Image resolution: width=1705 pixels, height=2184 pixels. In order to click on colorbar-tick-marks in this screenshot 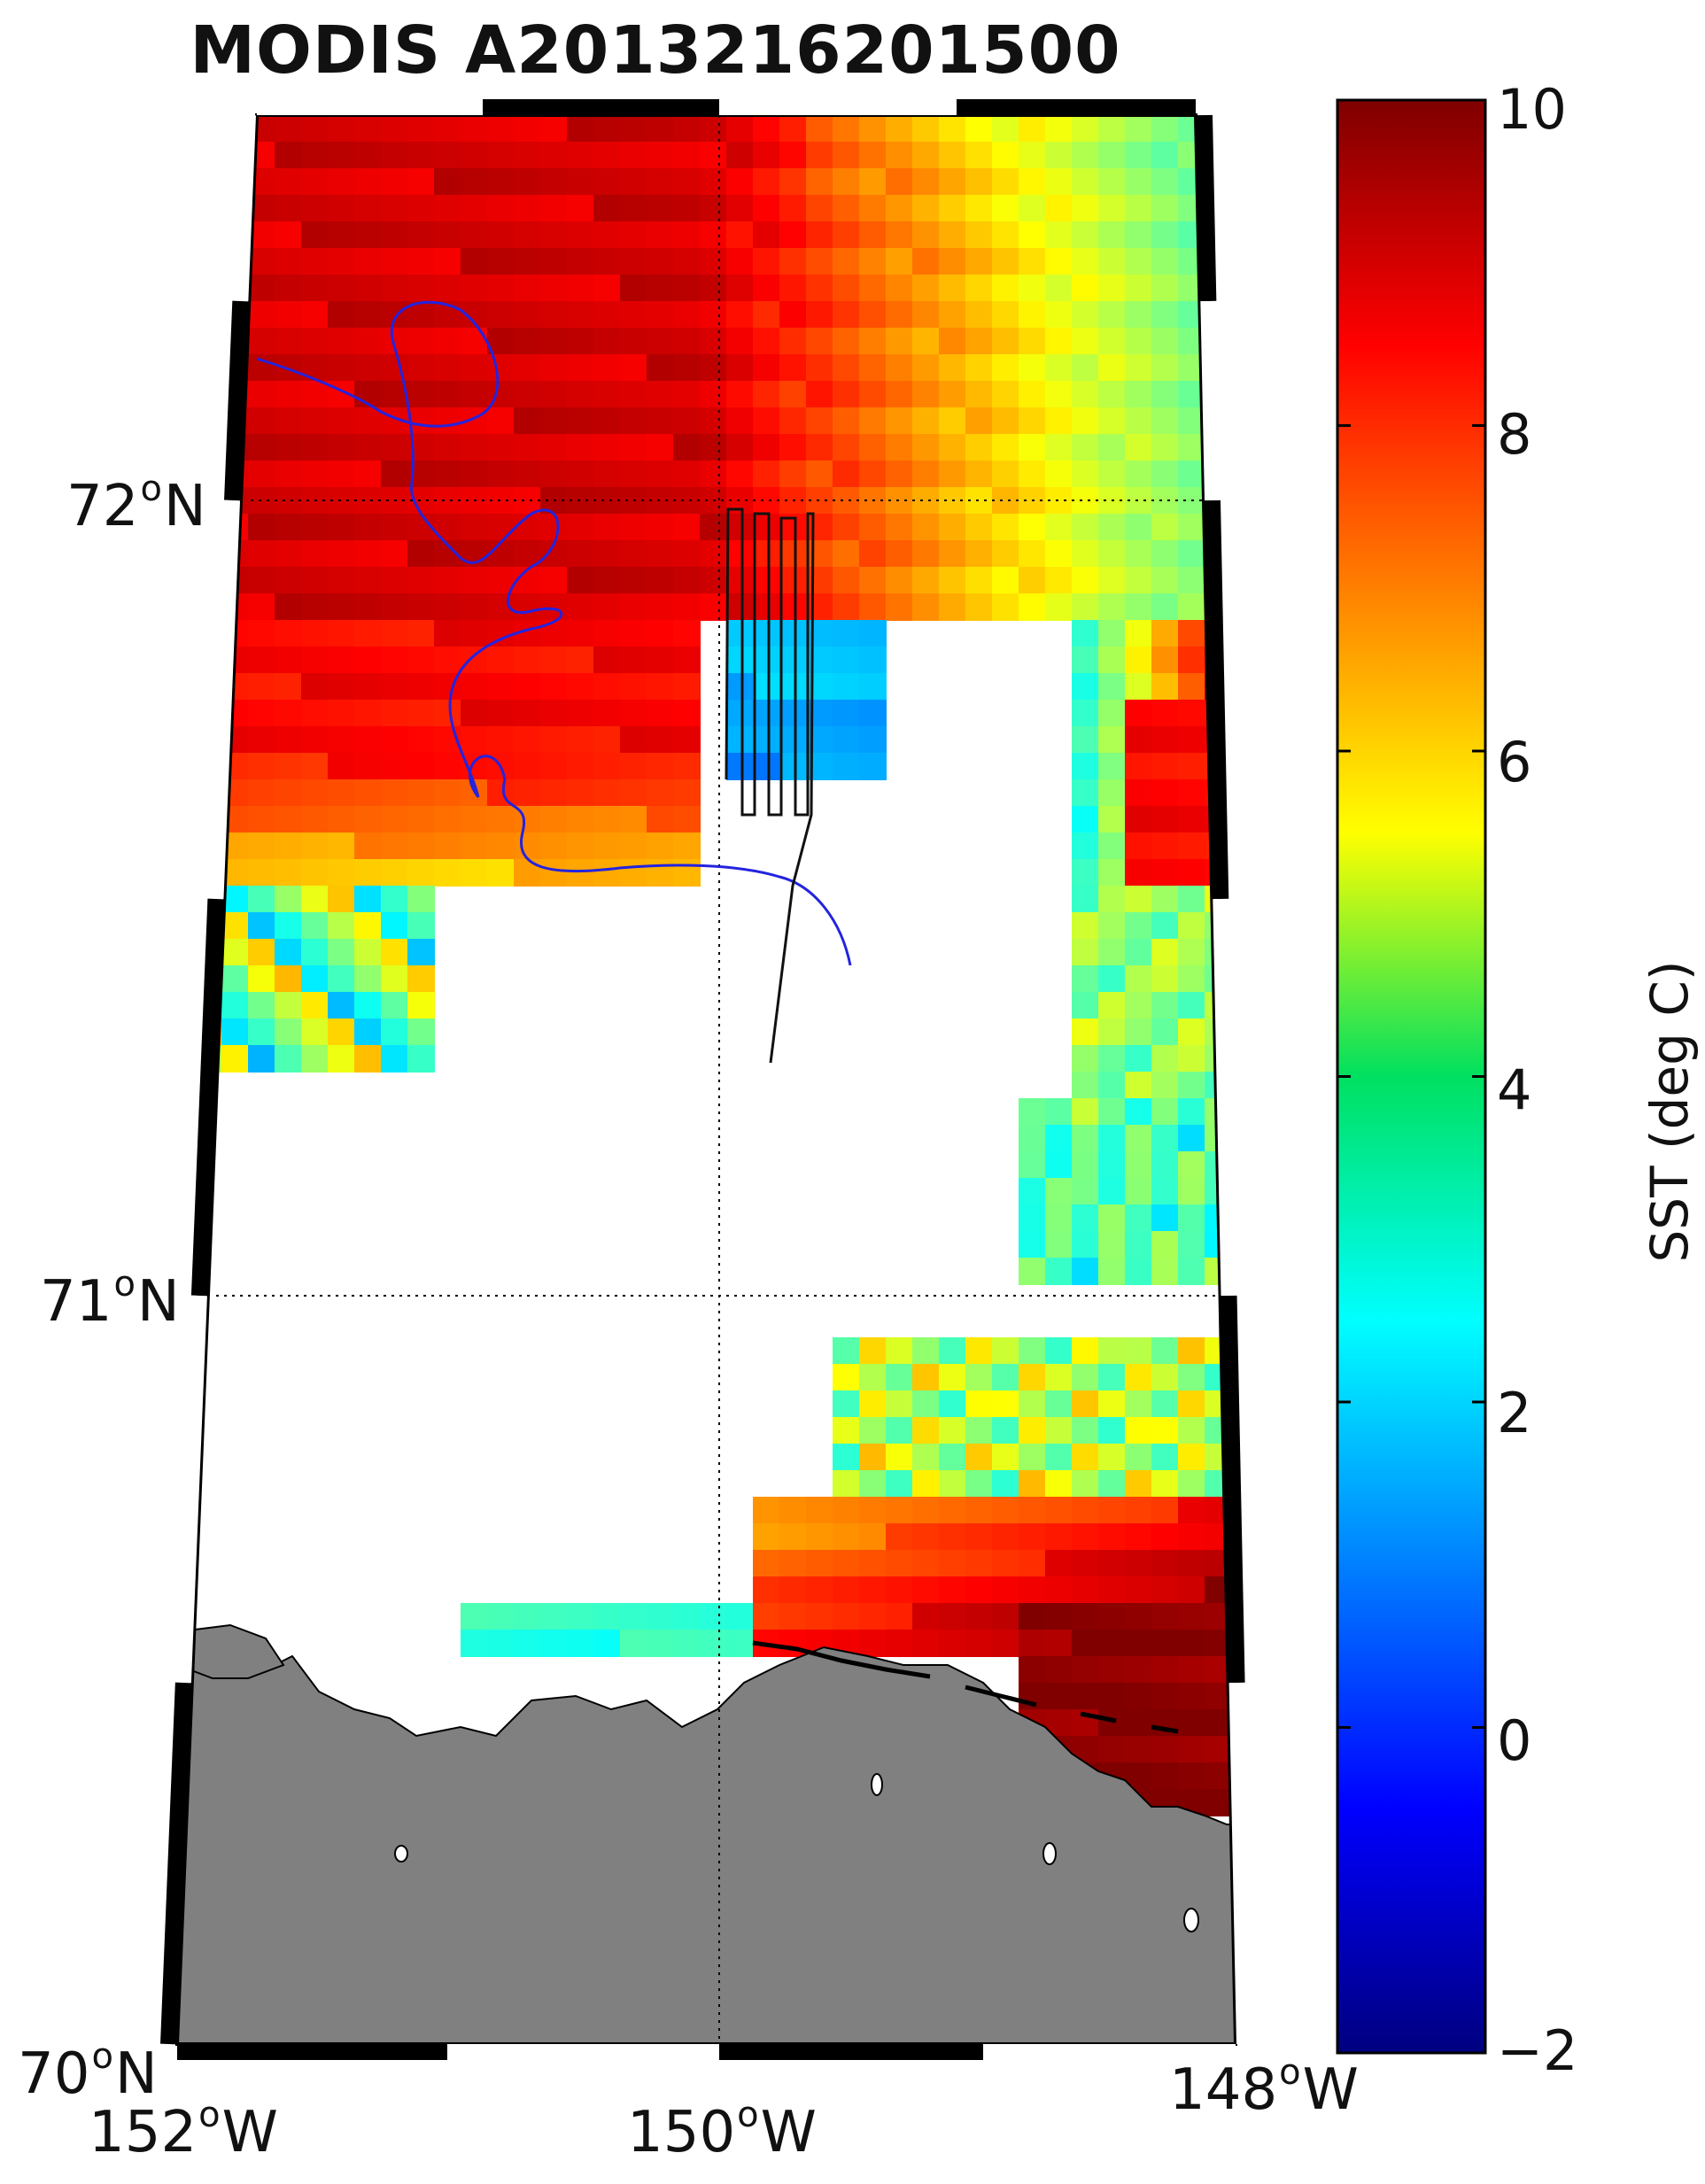, I will do `click(1411, 1076)`.